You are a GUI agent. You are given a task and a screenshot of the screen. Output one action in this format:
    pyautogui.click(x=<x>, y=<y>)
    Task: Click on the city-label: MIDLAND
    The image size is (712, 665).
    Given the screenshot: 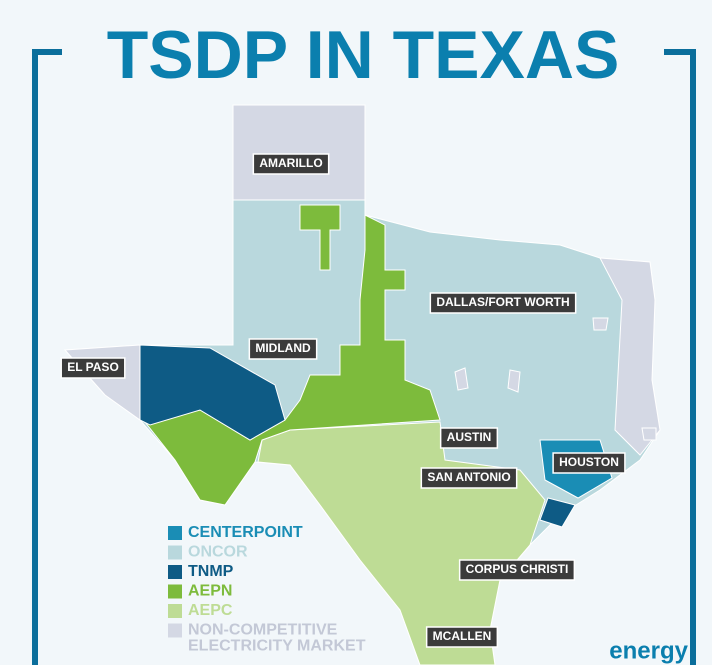 What is the action you would take?
    pyautogui.click(x=283, y=348)
    